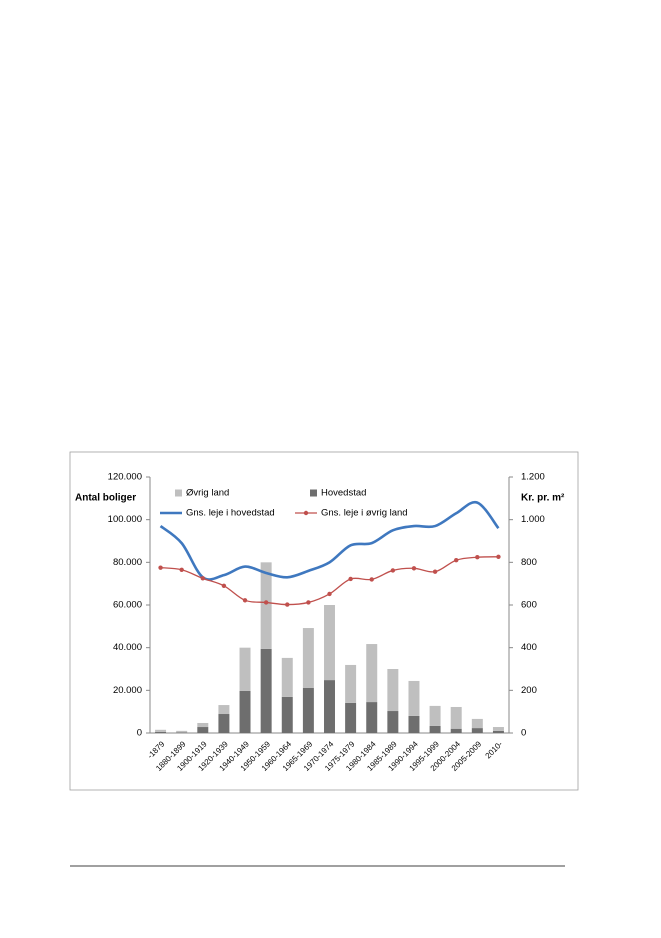 This screenshot has width=661, height=938. I want to click on y-tick-label: 0, so click(139, 733).